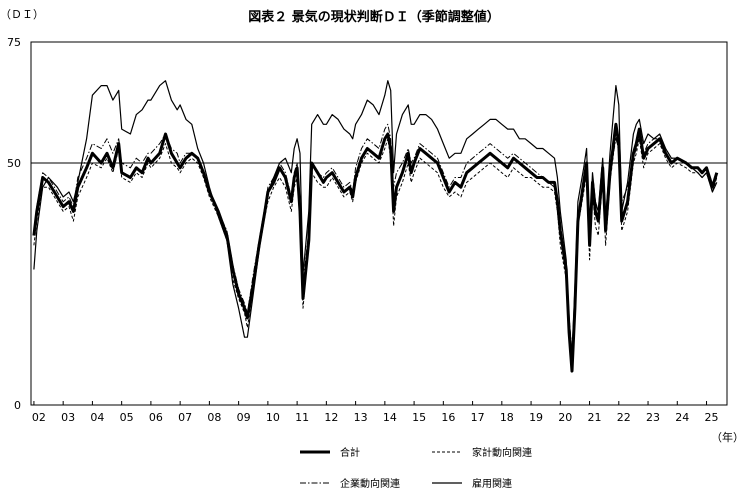  Describe the element at coordinates (595, 417) in the screenshot. I see `x-tick-label: 21` at that location.